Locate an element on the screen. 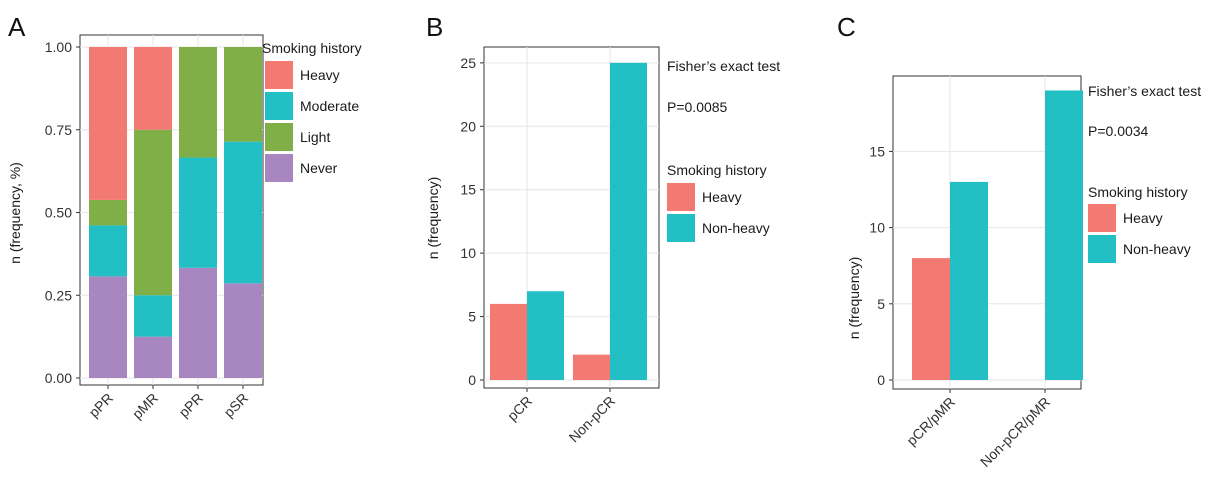  plot-area-a is located at coordinates (171, 210).